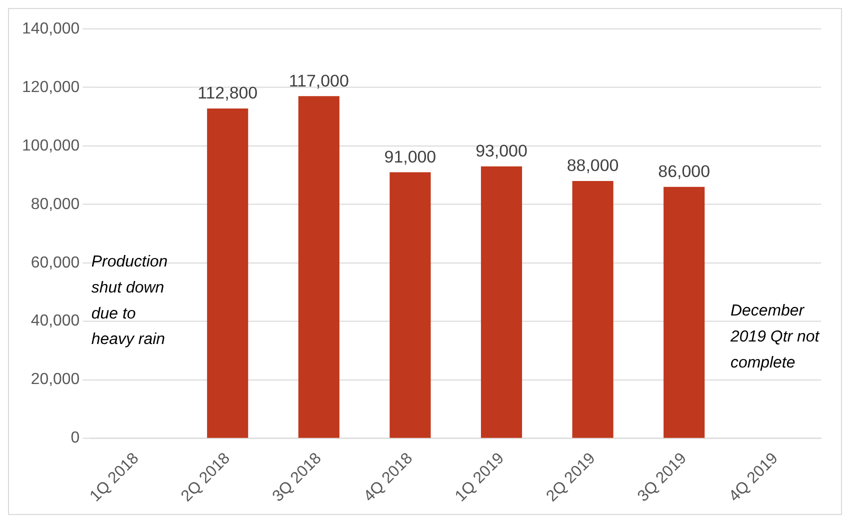 The width and height of the screenshot is (852, 525). Describe the element at coordinates (75, 438) in the screenshot. I see `y-tick-label: 0` at that location.